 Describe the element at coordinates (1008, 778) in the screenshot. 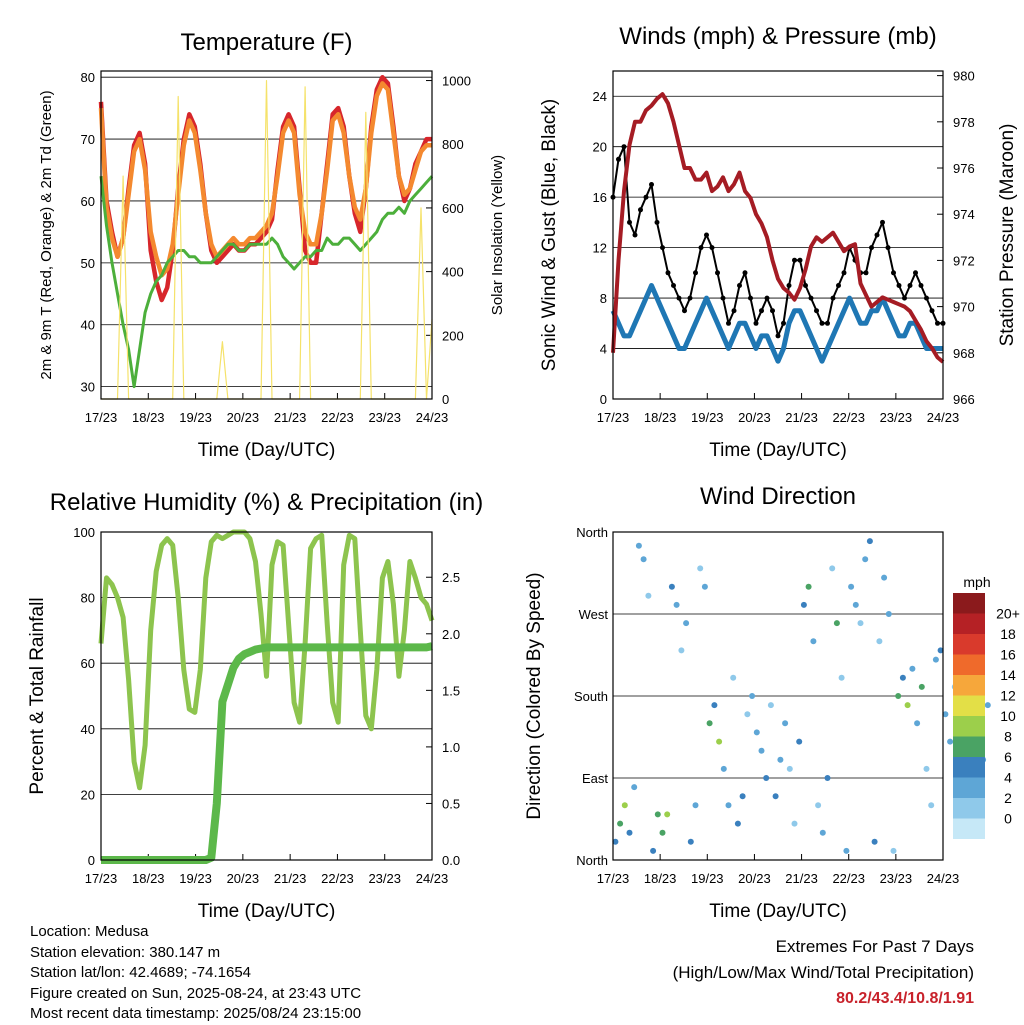

I see `legend-label: 4` at that location.